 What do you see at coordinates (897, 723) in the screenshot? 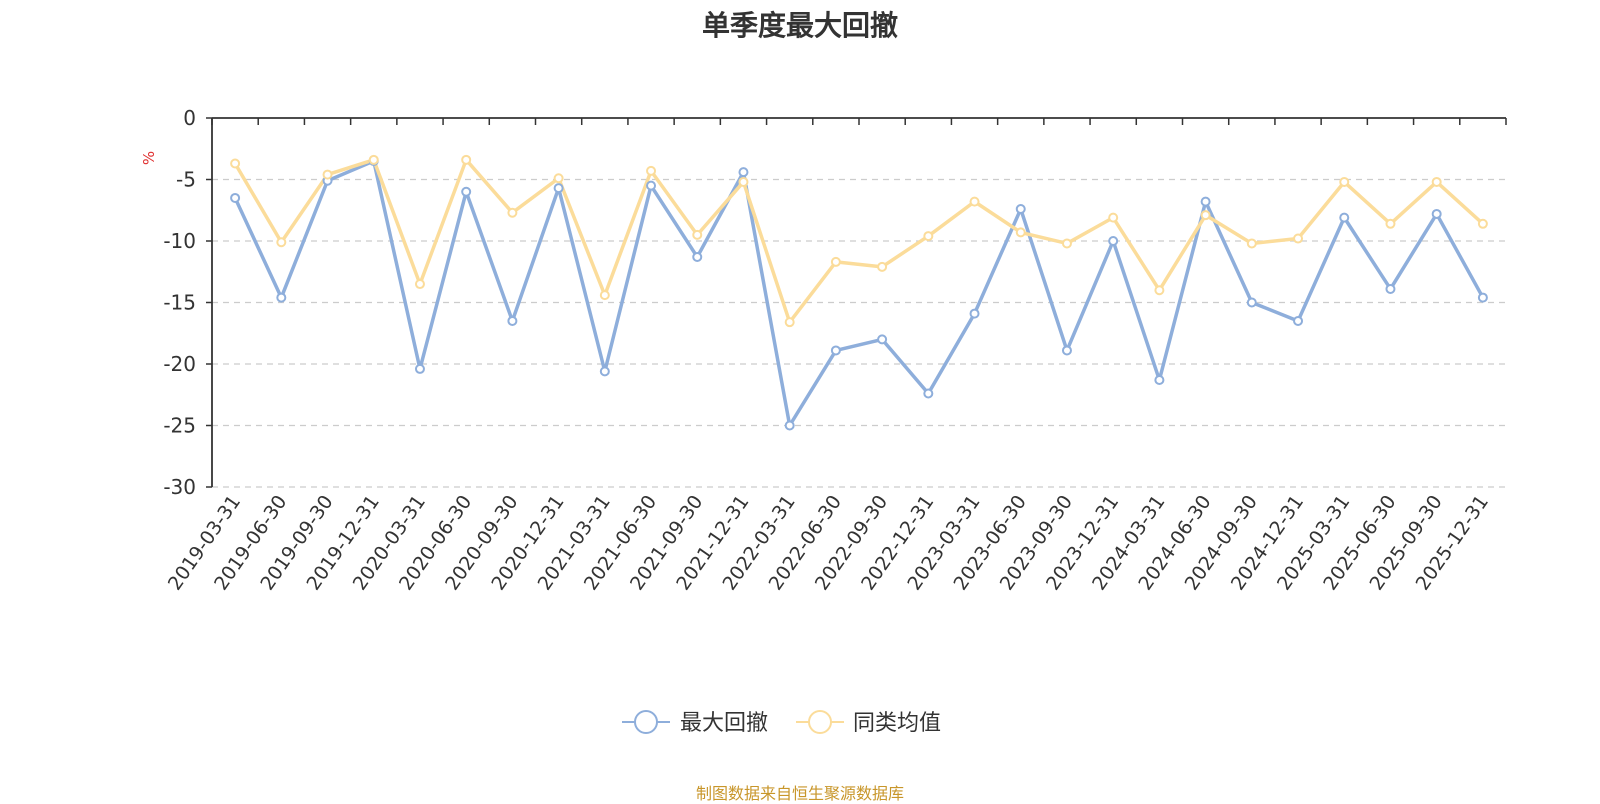
I see `legend-label: 同类均值` at bounding box center [897, 723].